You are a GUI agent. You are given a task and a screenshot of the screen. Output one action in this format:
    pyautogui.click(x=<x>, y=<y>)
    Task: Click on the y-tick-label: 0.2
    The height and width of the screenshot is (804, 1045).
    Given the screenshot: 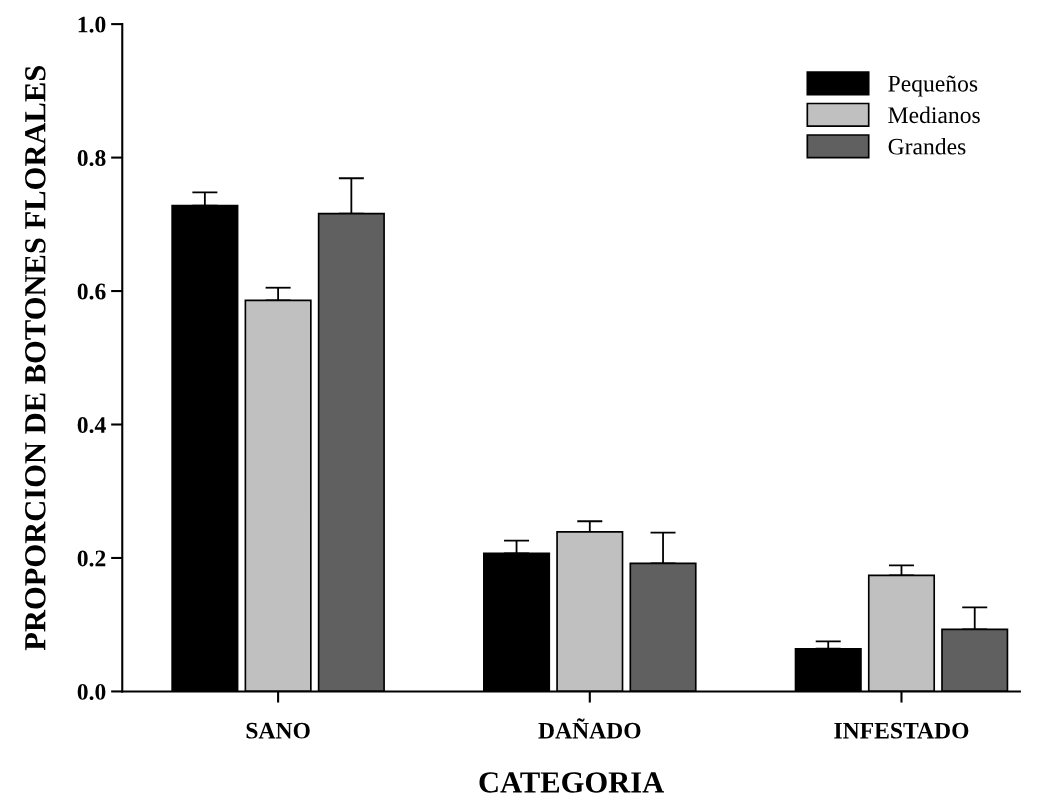 What is the action you would take?
    pyautogui.click(x=91, y=558)
    